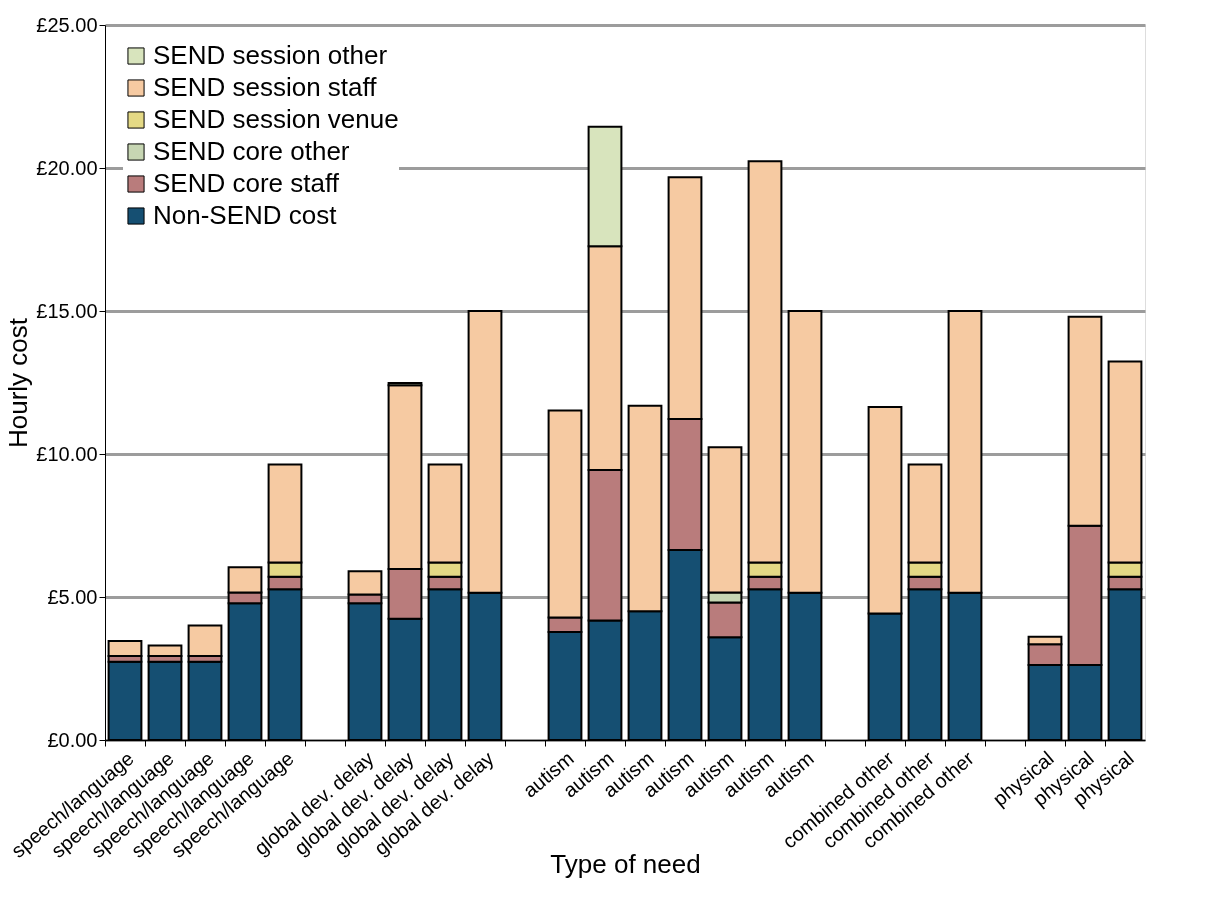 This screenshot has width=1214, height=904. Describe the element at coordinates (67, 310) in the screenshot. I see `y-tick-label: £15.00` at that location.